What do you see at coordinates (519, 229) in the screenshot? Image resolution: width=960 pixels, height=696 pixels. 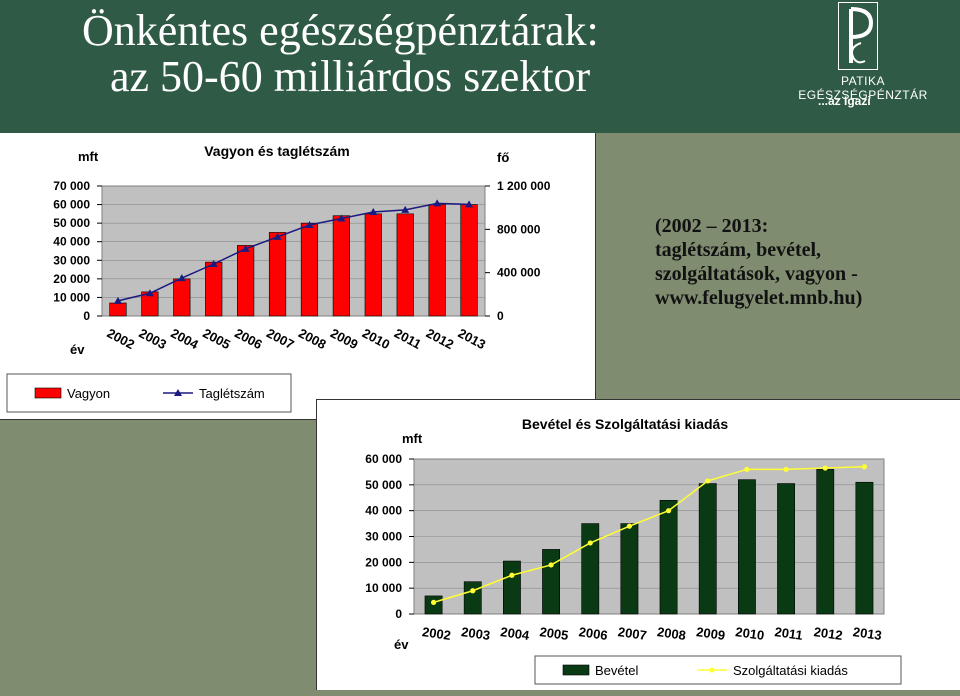 I see `y2-tick-label: 800 000` at bounding box center [519, 229].